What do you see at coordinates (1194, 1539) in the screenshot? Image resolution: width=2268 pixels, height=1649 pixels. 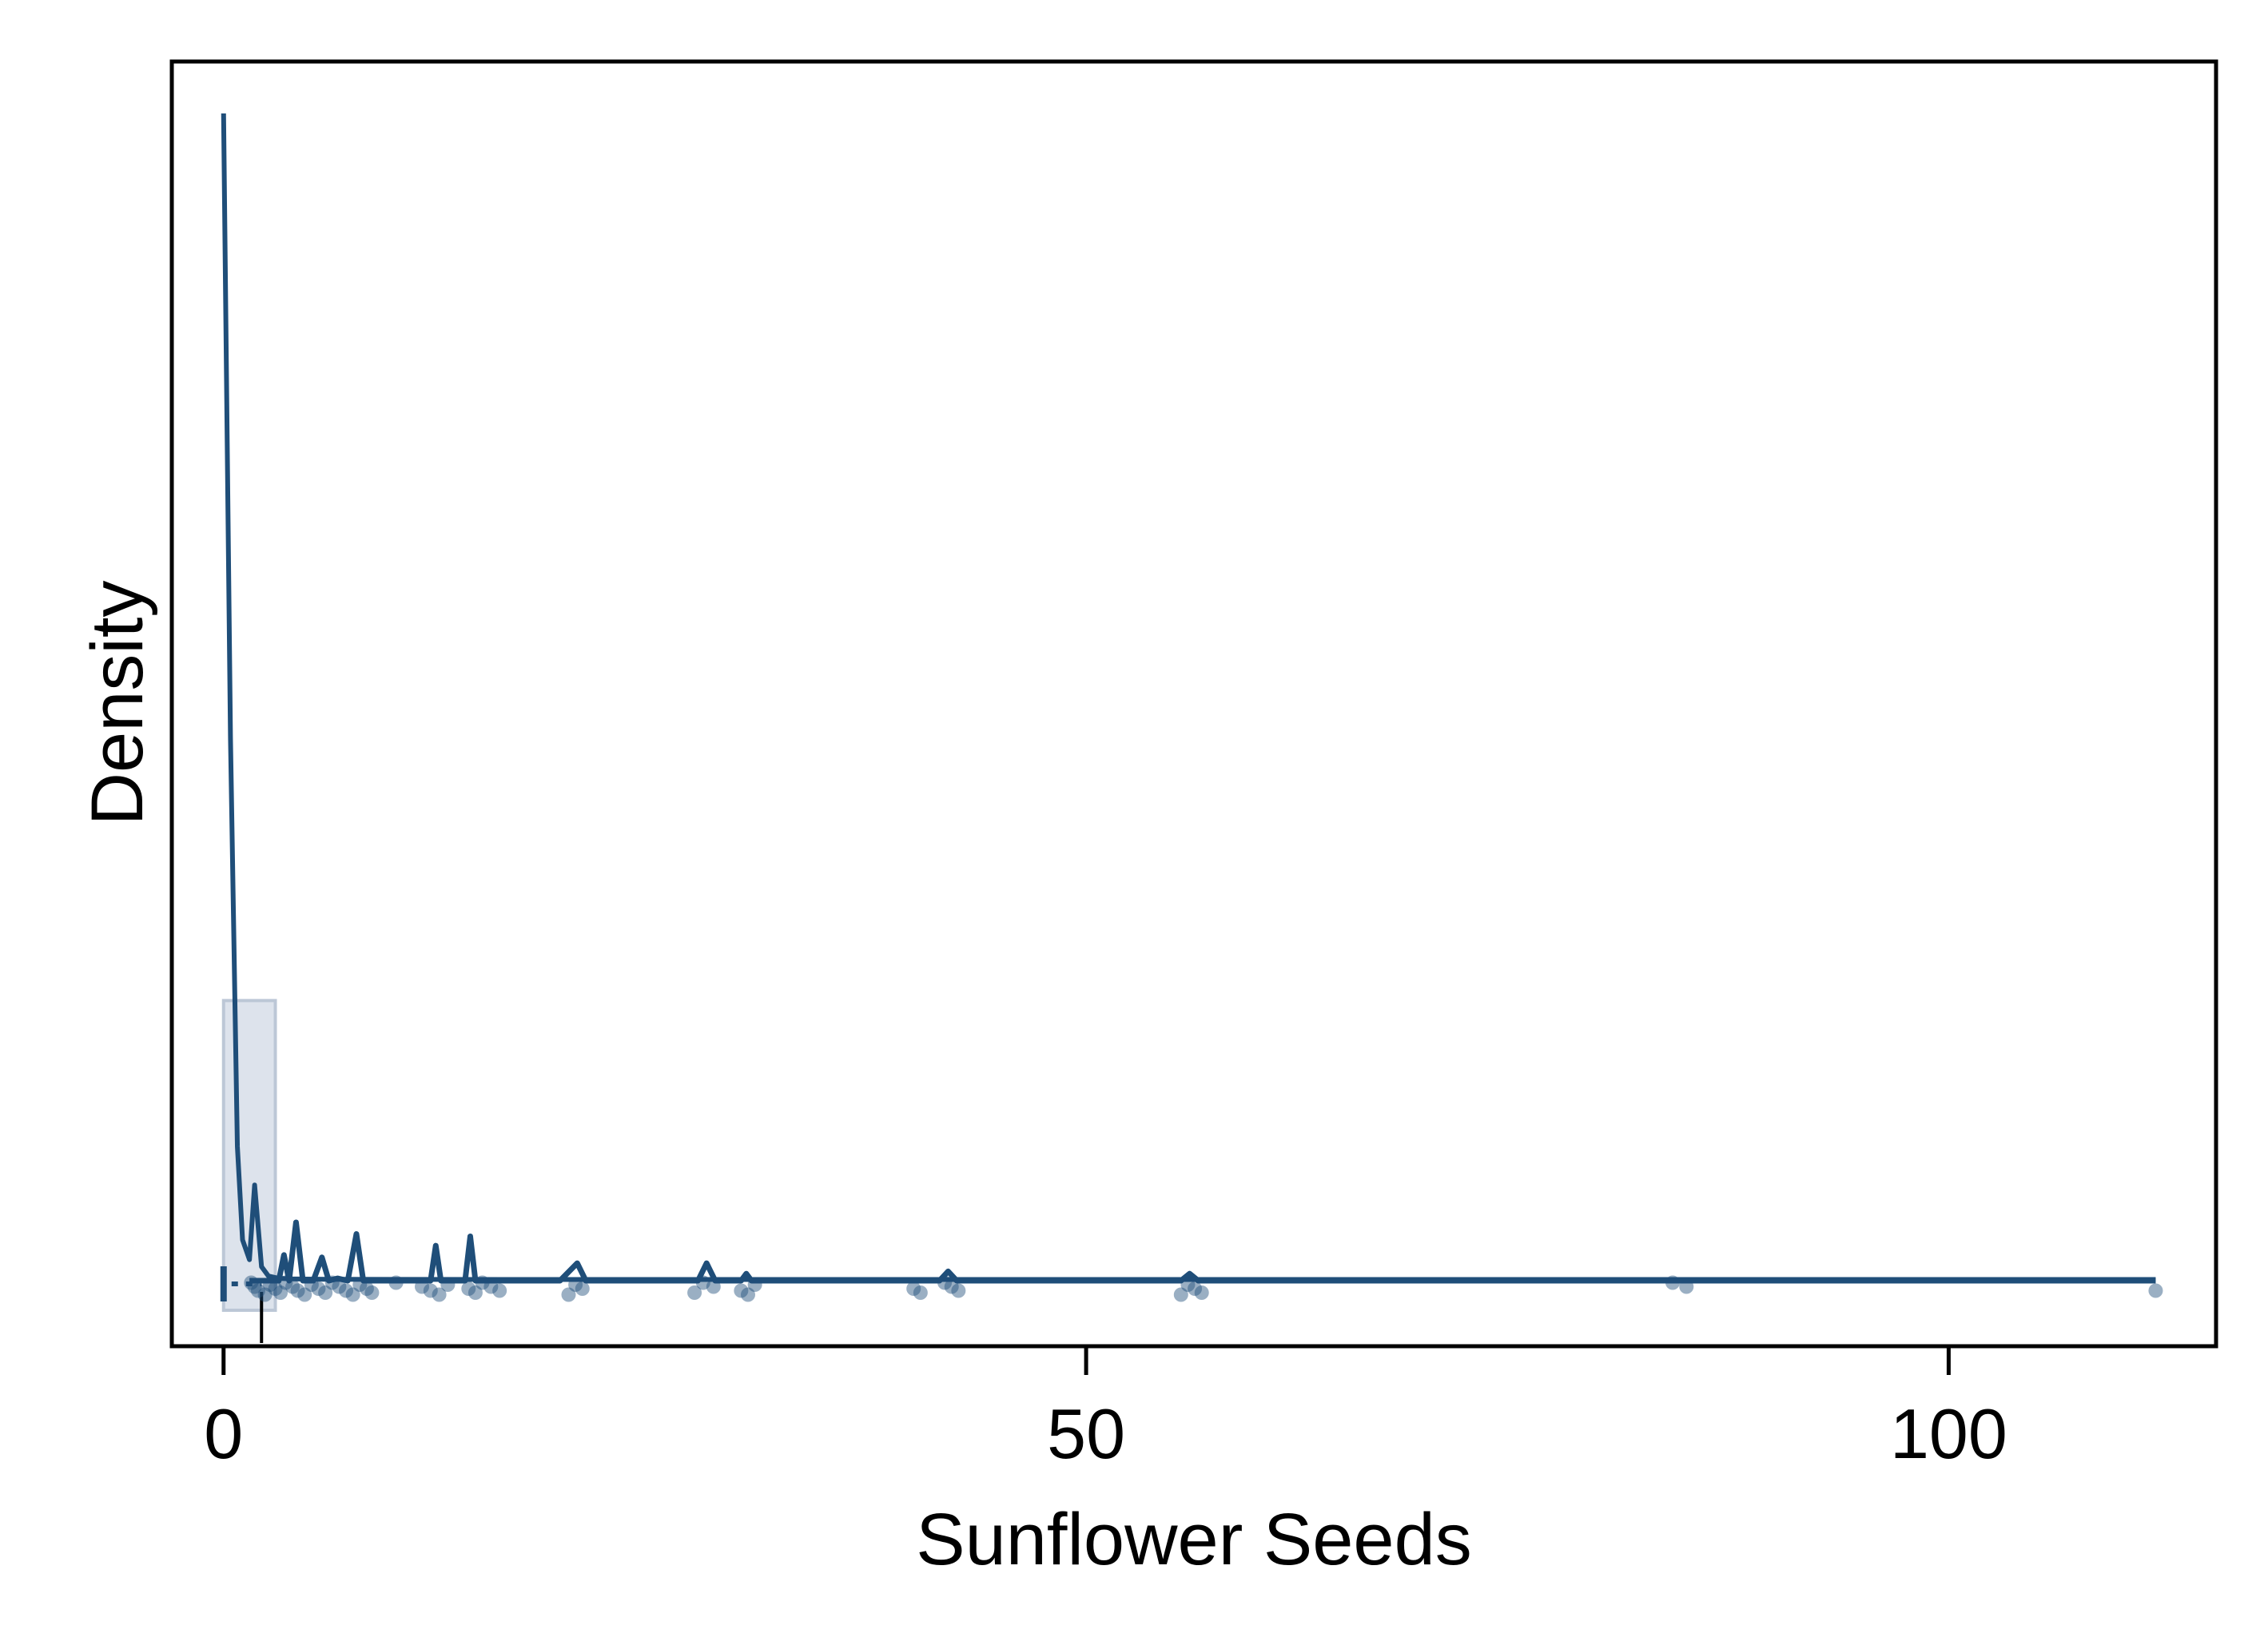 I see `x-axis-title: Sunflower Seeds` at bounding box center [1194, 1539].